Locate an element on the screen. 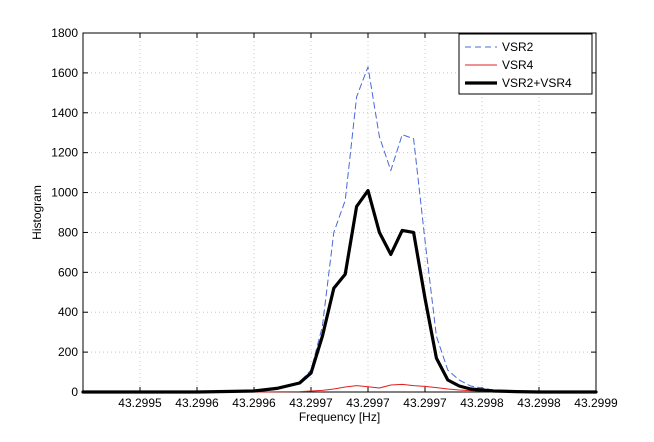 The width and height of the screenshot is (654, 442). legend: VSR2 VSR4 VSR2+VSR4 is located at coordinates (525, 64).